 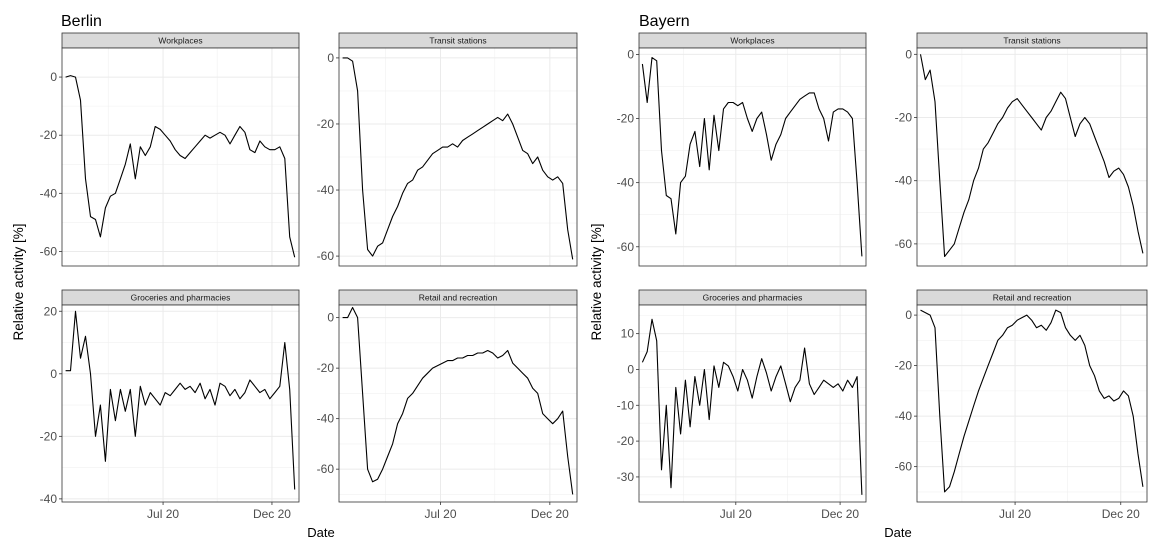 I want to click on panel-0-0: Workplaces 0 -20 -40 -60, so click(x=170, y=149).